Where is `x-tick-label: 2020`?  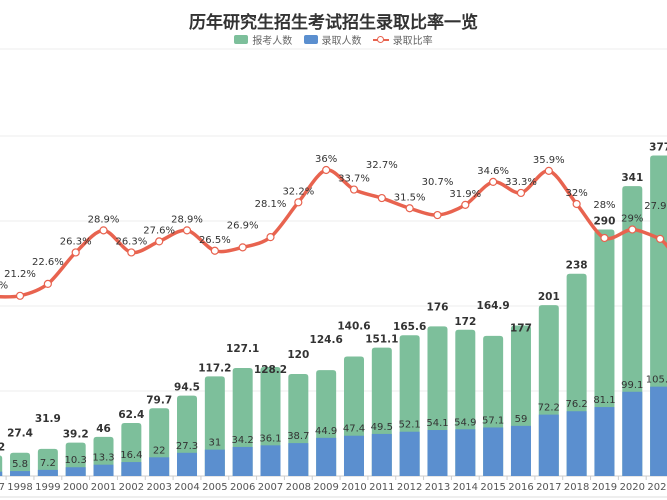
x-tick-label: 2020 is located at coordinates (632, 487).